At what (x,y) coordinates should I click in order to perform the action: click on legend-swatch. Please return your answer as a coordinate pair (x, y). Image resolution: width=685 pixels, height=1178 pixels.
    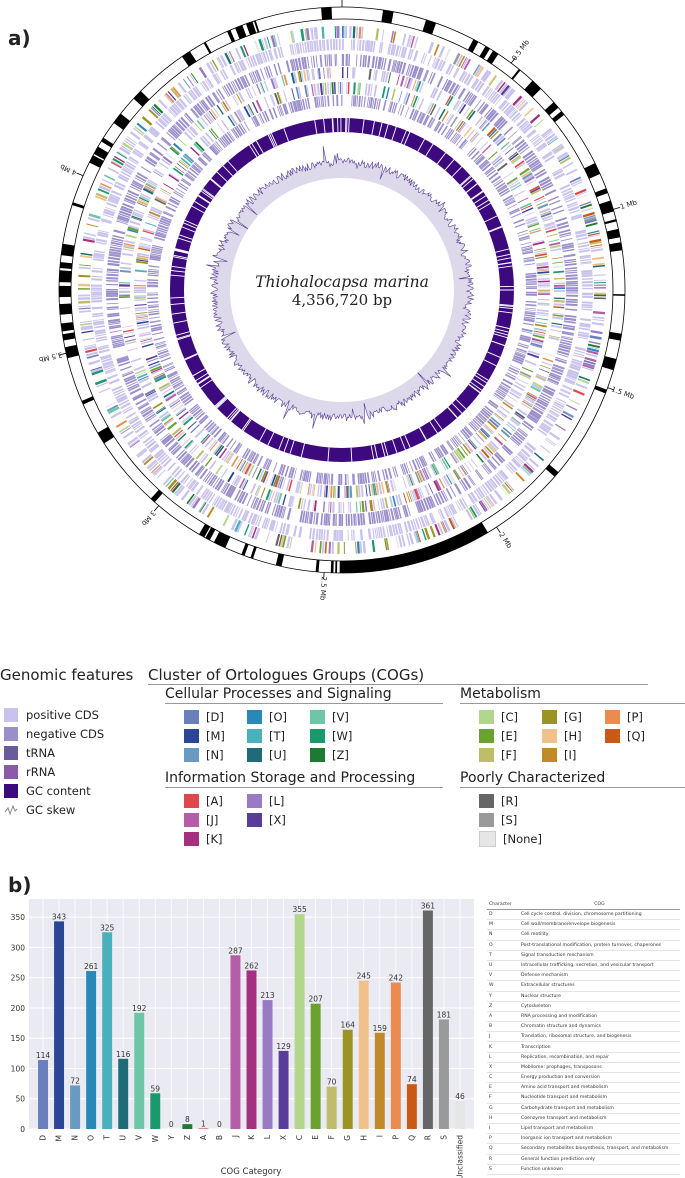
    Looking at the image, I should click on (11, 772).